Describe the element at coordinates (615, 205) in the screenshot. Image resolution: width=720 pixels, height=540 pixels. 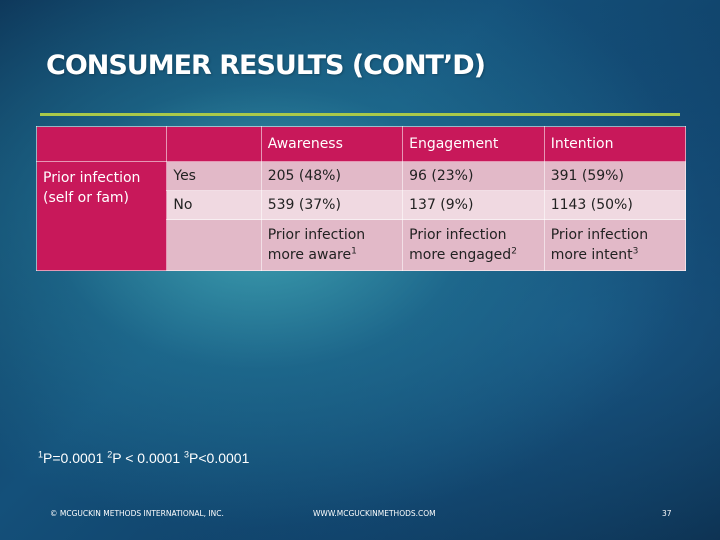
I see `table-cell: 1143 (50%)` at that location.